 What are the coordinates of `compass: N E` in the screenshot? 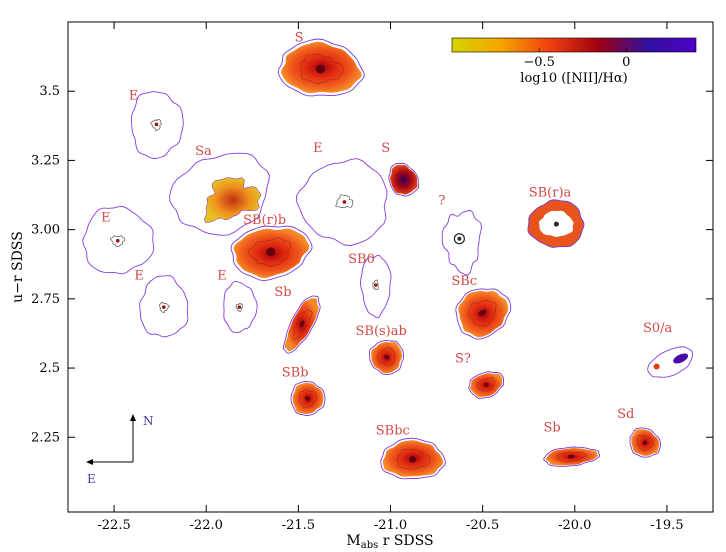 It's located at (120, 450).